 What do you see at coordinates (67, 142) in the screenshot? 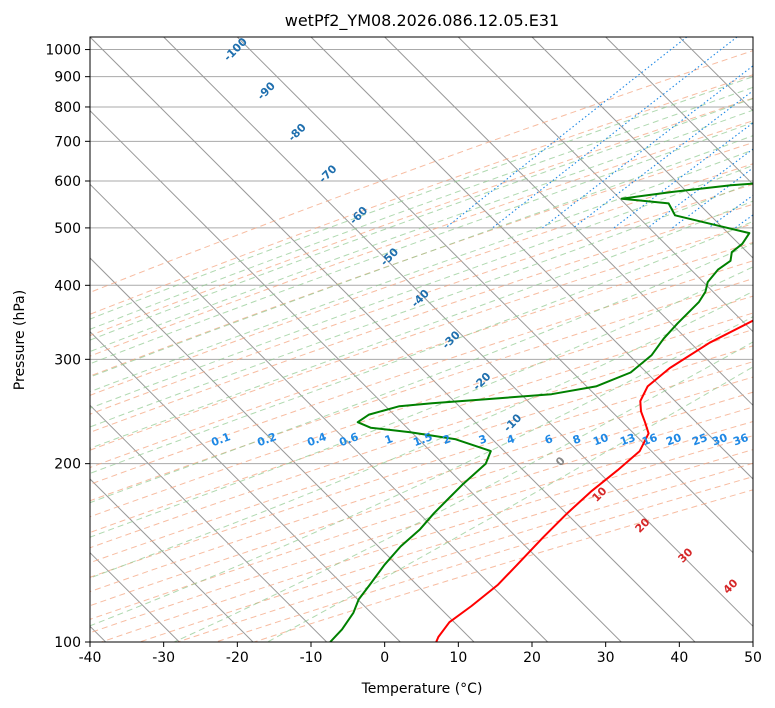
I see `y-tick-label: 700` at bounding box center [67, 142].